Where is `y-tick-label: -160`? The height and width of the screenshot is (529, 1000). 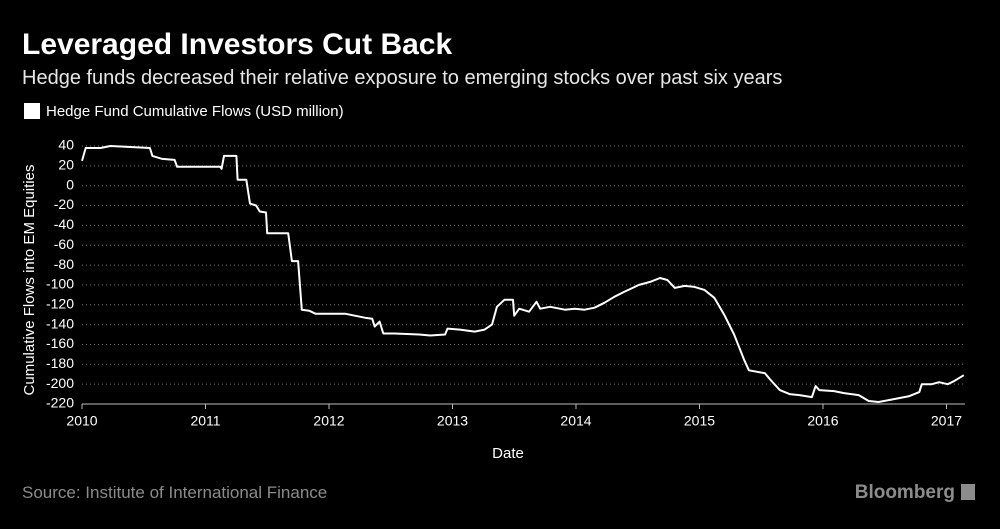 y-tick-label: -160 is located at coordinates (60, 343).